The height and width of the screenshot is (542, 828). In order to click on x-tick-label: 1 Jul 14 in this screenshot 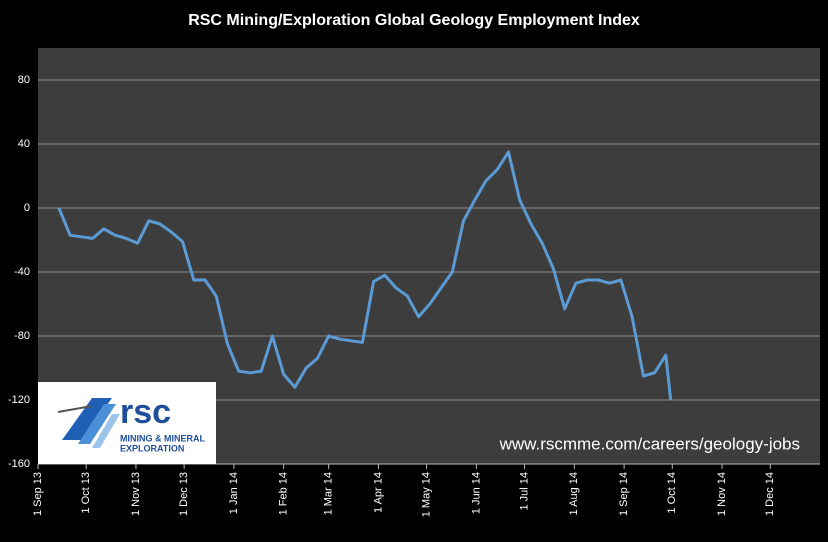, I will do `click(524, 491)`.